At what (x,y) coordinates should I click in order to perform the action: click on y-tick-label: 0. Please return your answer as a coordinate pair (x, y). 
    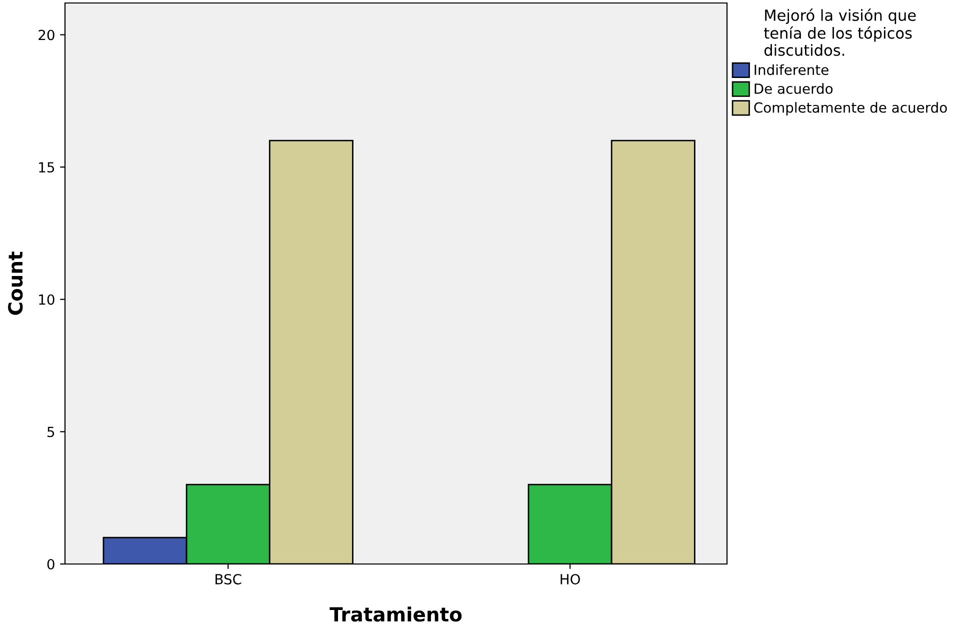
    Looking at the image, I should click on (50, 564).